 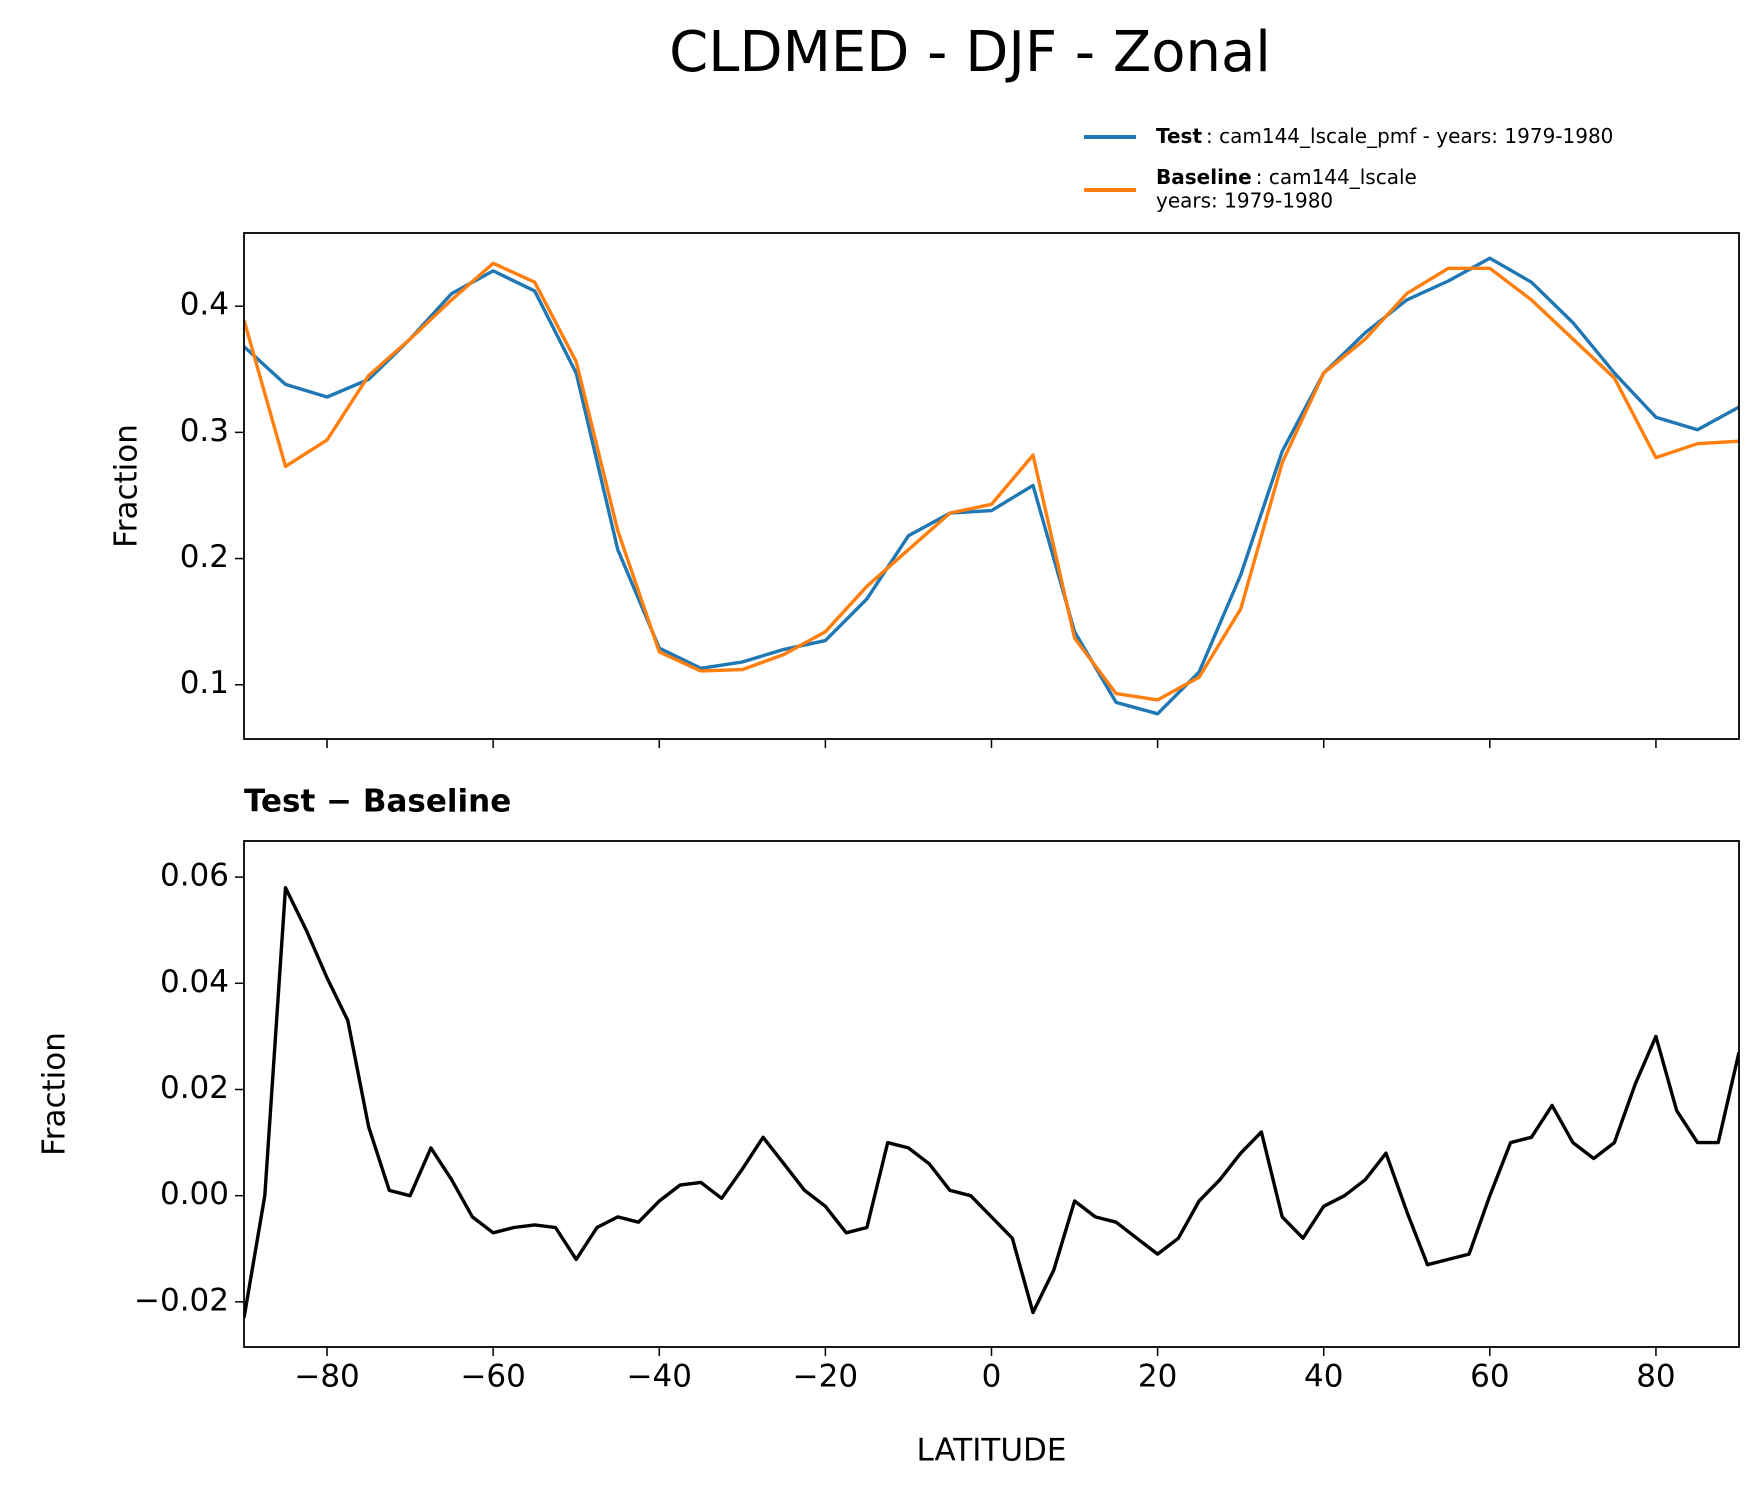 I want to click on axes-title: Test − Baseline, so click(x=377, y=802).